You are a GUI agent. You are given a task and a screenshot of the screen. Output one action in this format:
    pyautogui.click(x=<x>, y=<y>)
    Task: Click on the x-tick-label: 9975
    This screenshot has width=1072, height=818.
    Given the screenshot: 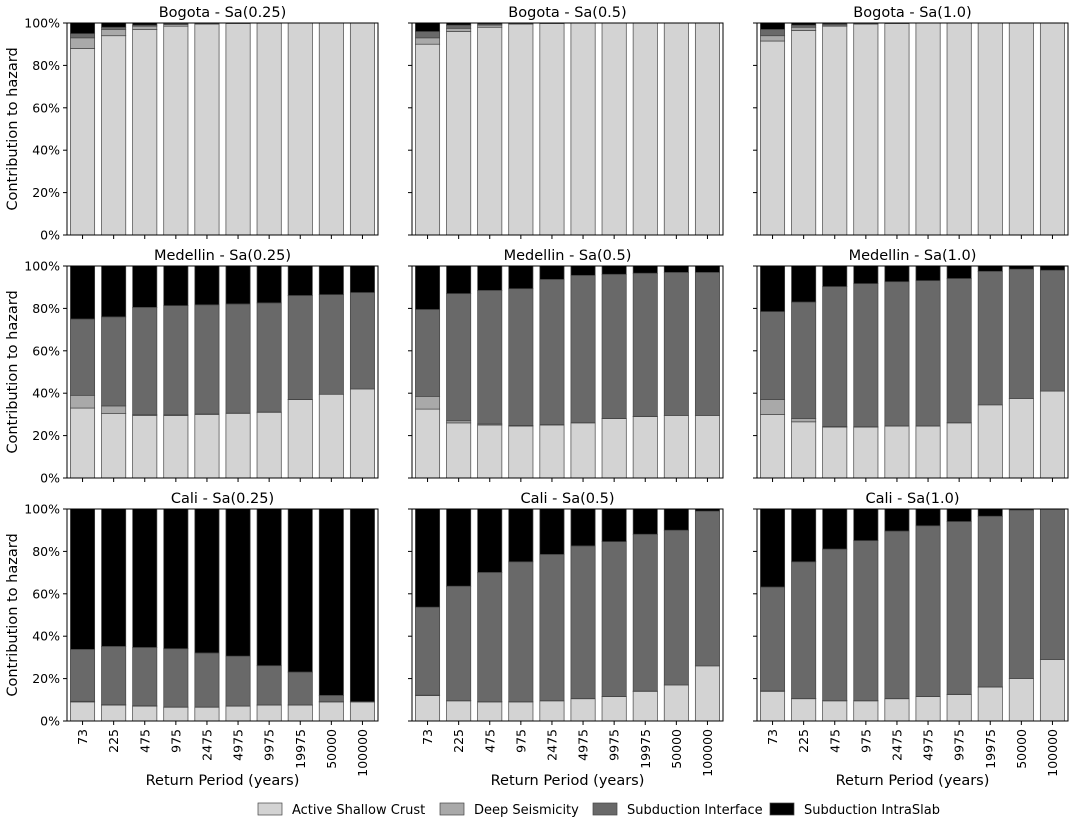 What is the action you would take?
    pyautogui.click(x=269, y=745)
    